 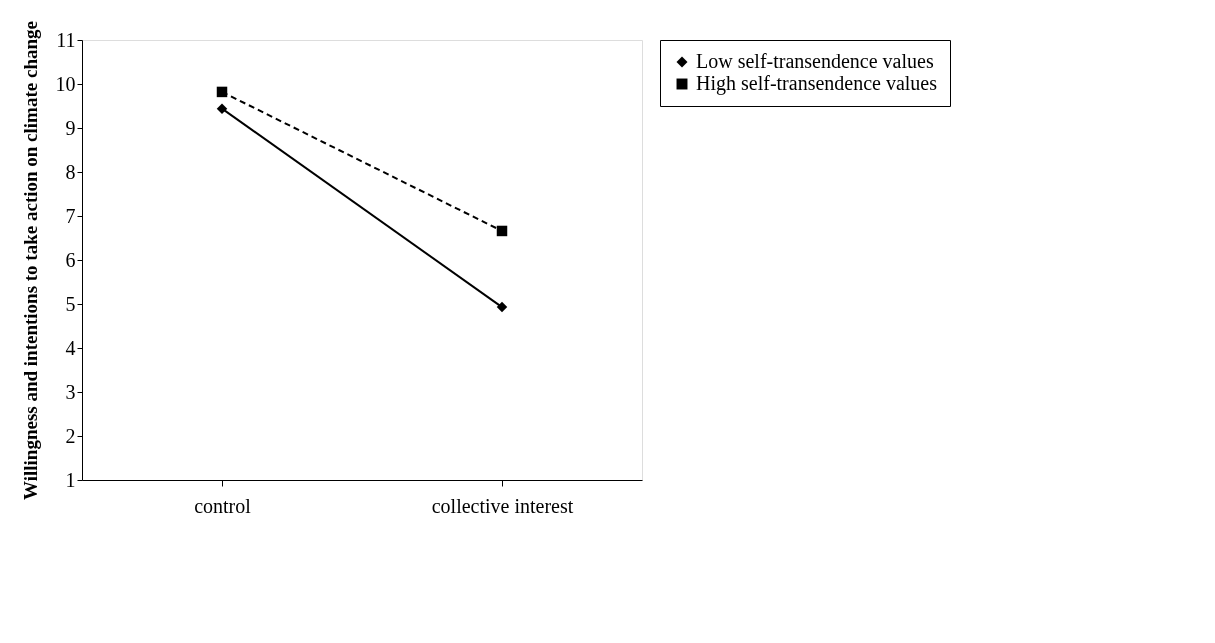 What do you see at coordinates (817, 83) in the screenshot?
I see `legend-label: High self-transendence values` at bounding box center [817, 83].